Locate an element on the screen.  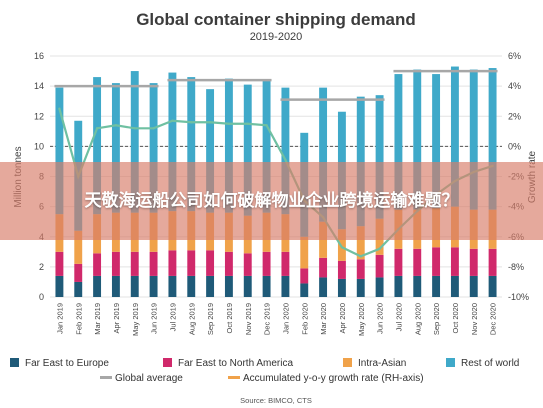
y2-tick-label: 6% is located at coordinates (514, 56).